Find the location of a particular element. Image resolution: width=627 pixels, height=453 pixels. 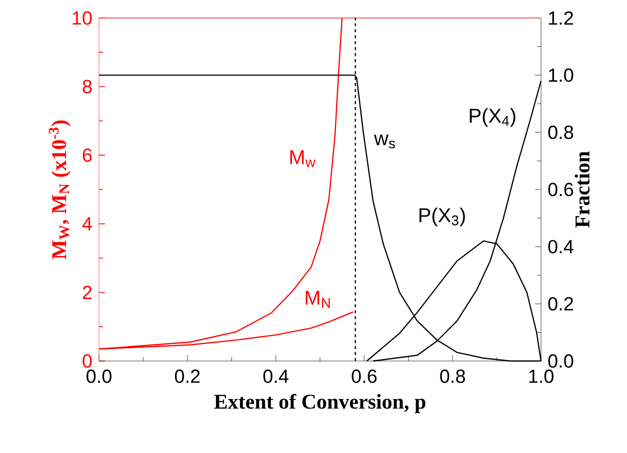

y-tick-label: 4 is located at coordinates (87, 223).